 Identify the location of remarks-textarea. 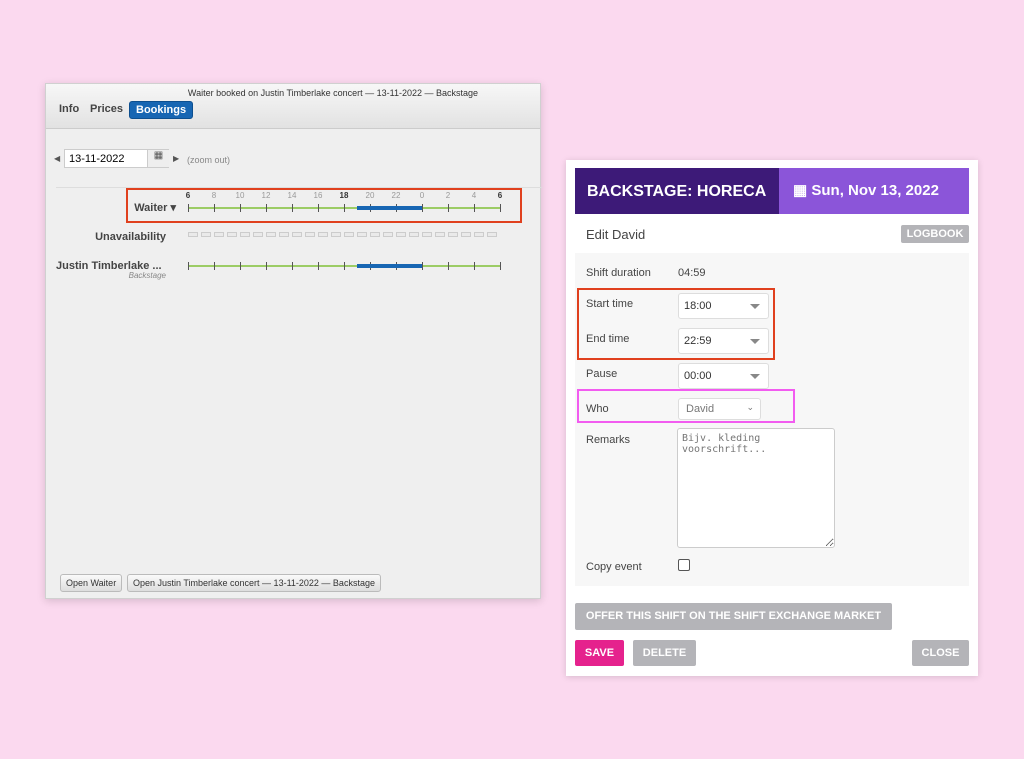
(756, 488).